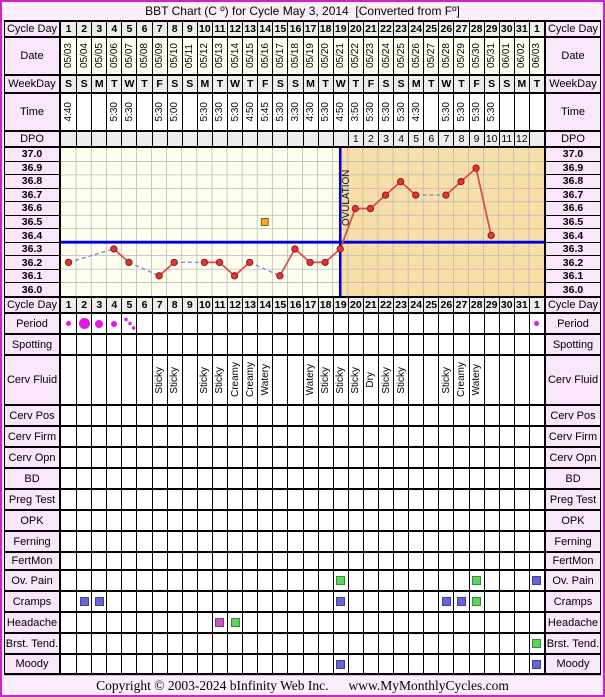  Describe the element at coordinates (302, 623) in the screenshot. I see `row-headache: Headache Headache` at that location.